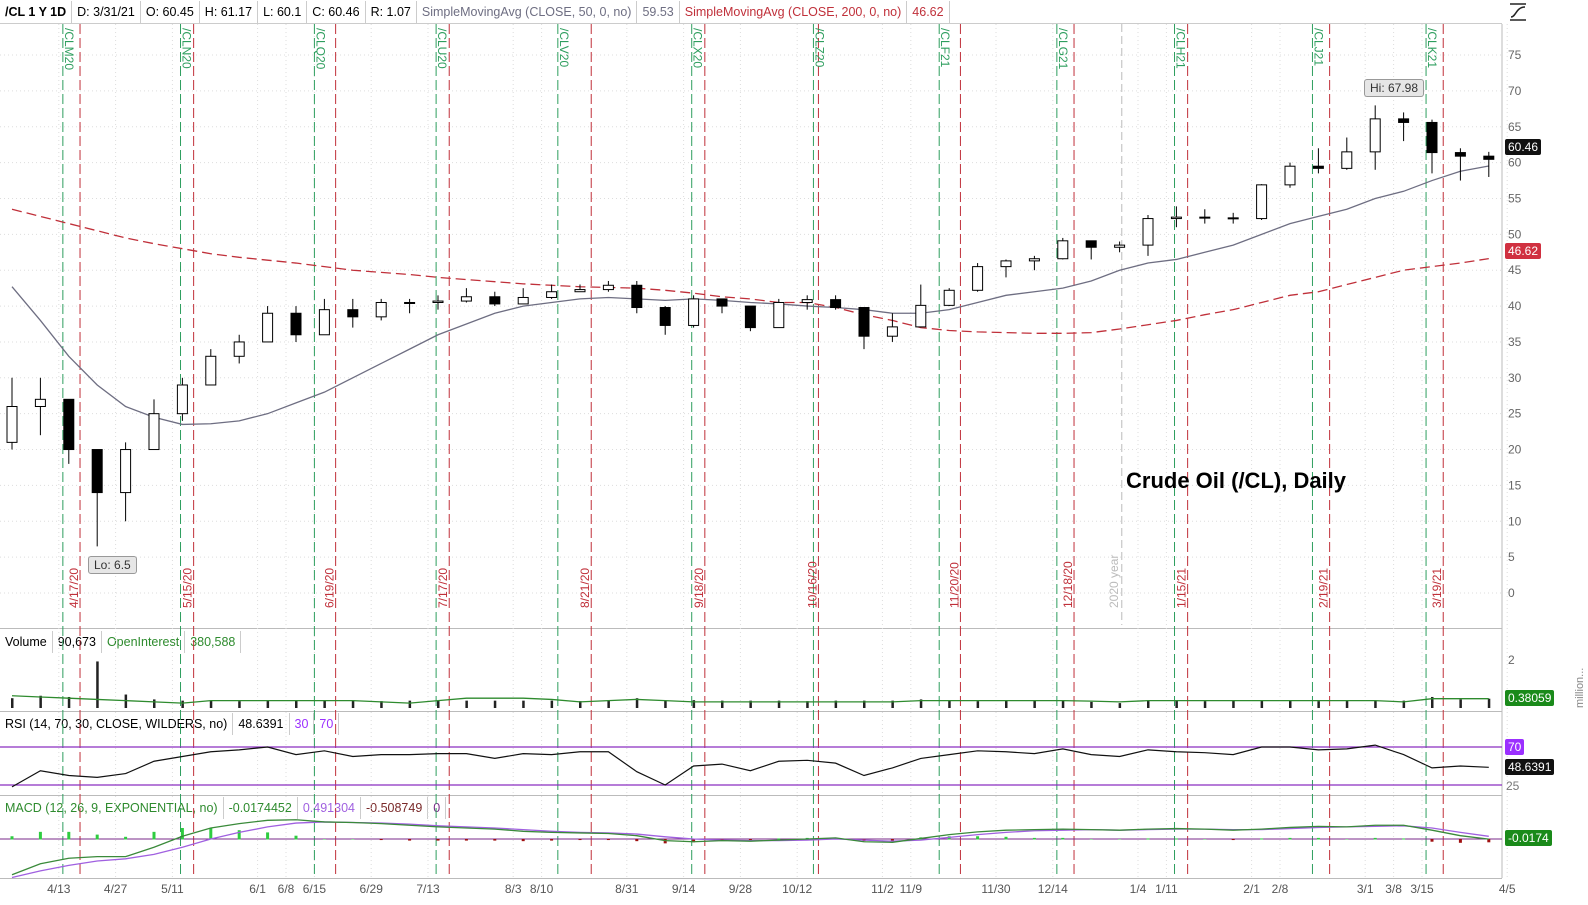 The height and width of the screenshot is (905, 1588). I want to click on volume-label: Volume, so click(26, 642).